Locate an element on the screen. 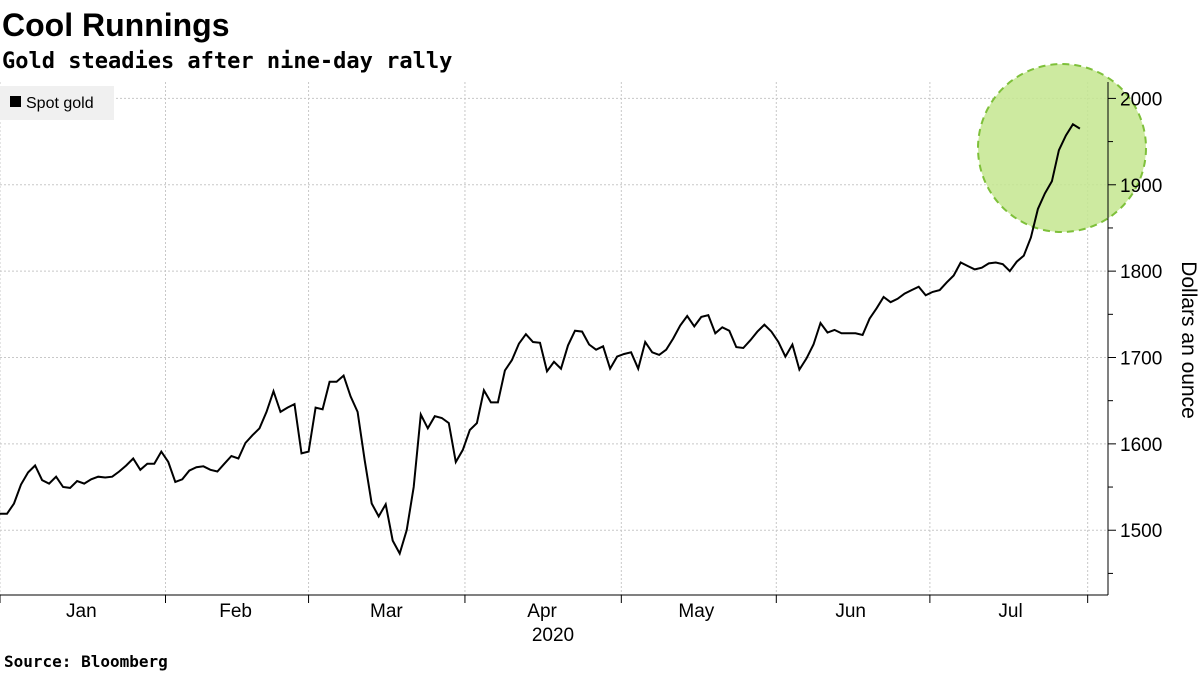 The height and width of the screenshot is (675, 1200). x-tick-label: Apr is located at coordinates (542, 611).